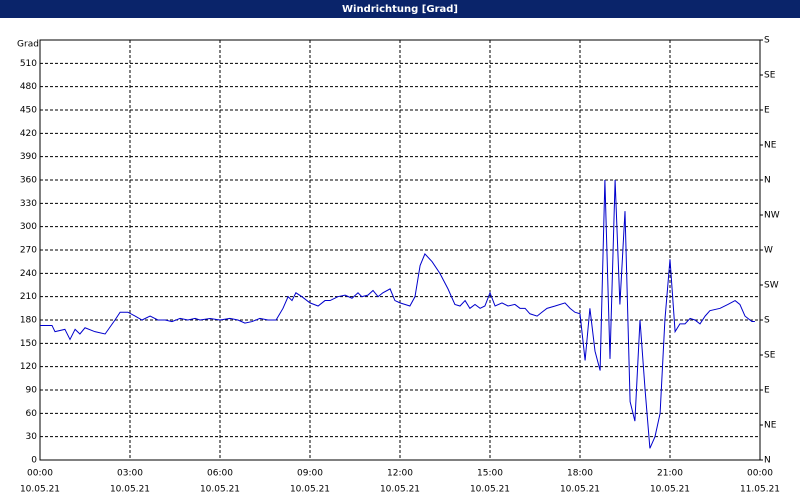 This screenshot has height=504, width=800. What do you see at coordinates (580, 474) in the screenshot?
I see `x-tick-label: 18:00` at bounding box center [580, 474].